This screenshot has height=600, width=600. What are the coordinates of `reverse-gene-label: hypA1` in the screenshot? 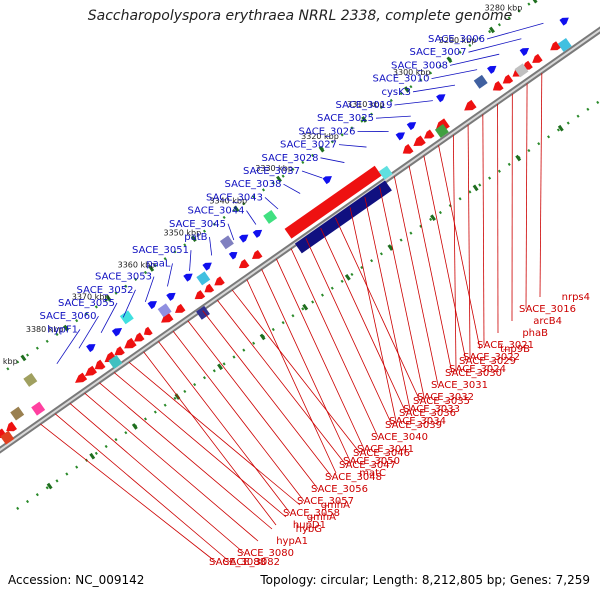 It's located at (292, 541).